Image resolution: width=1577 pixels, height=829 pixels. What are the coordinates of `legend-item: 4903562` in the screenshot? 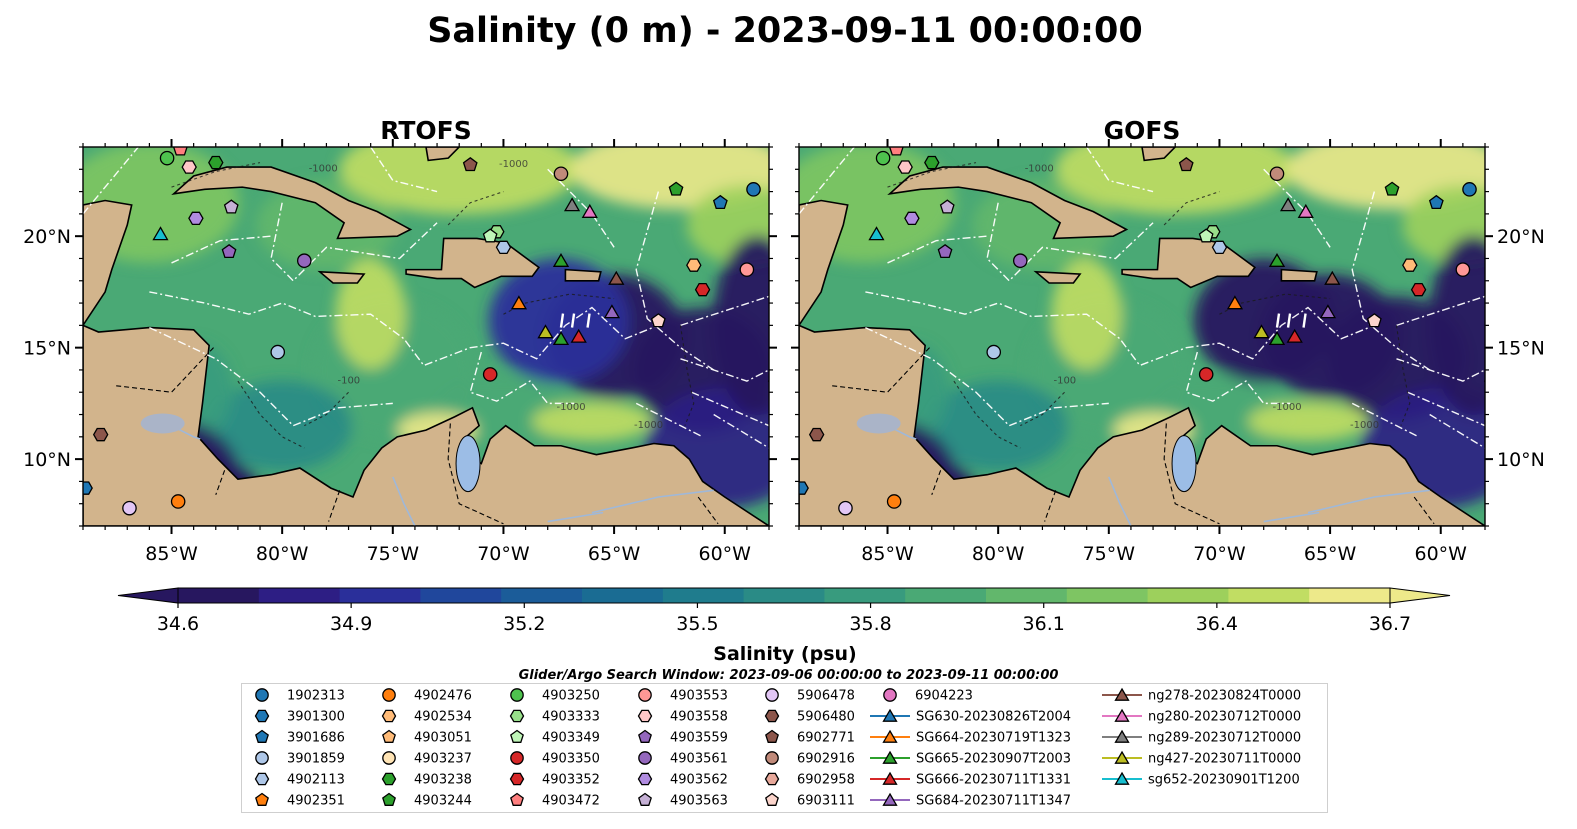 It's located at (682, 780).